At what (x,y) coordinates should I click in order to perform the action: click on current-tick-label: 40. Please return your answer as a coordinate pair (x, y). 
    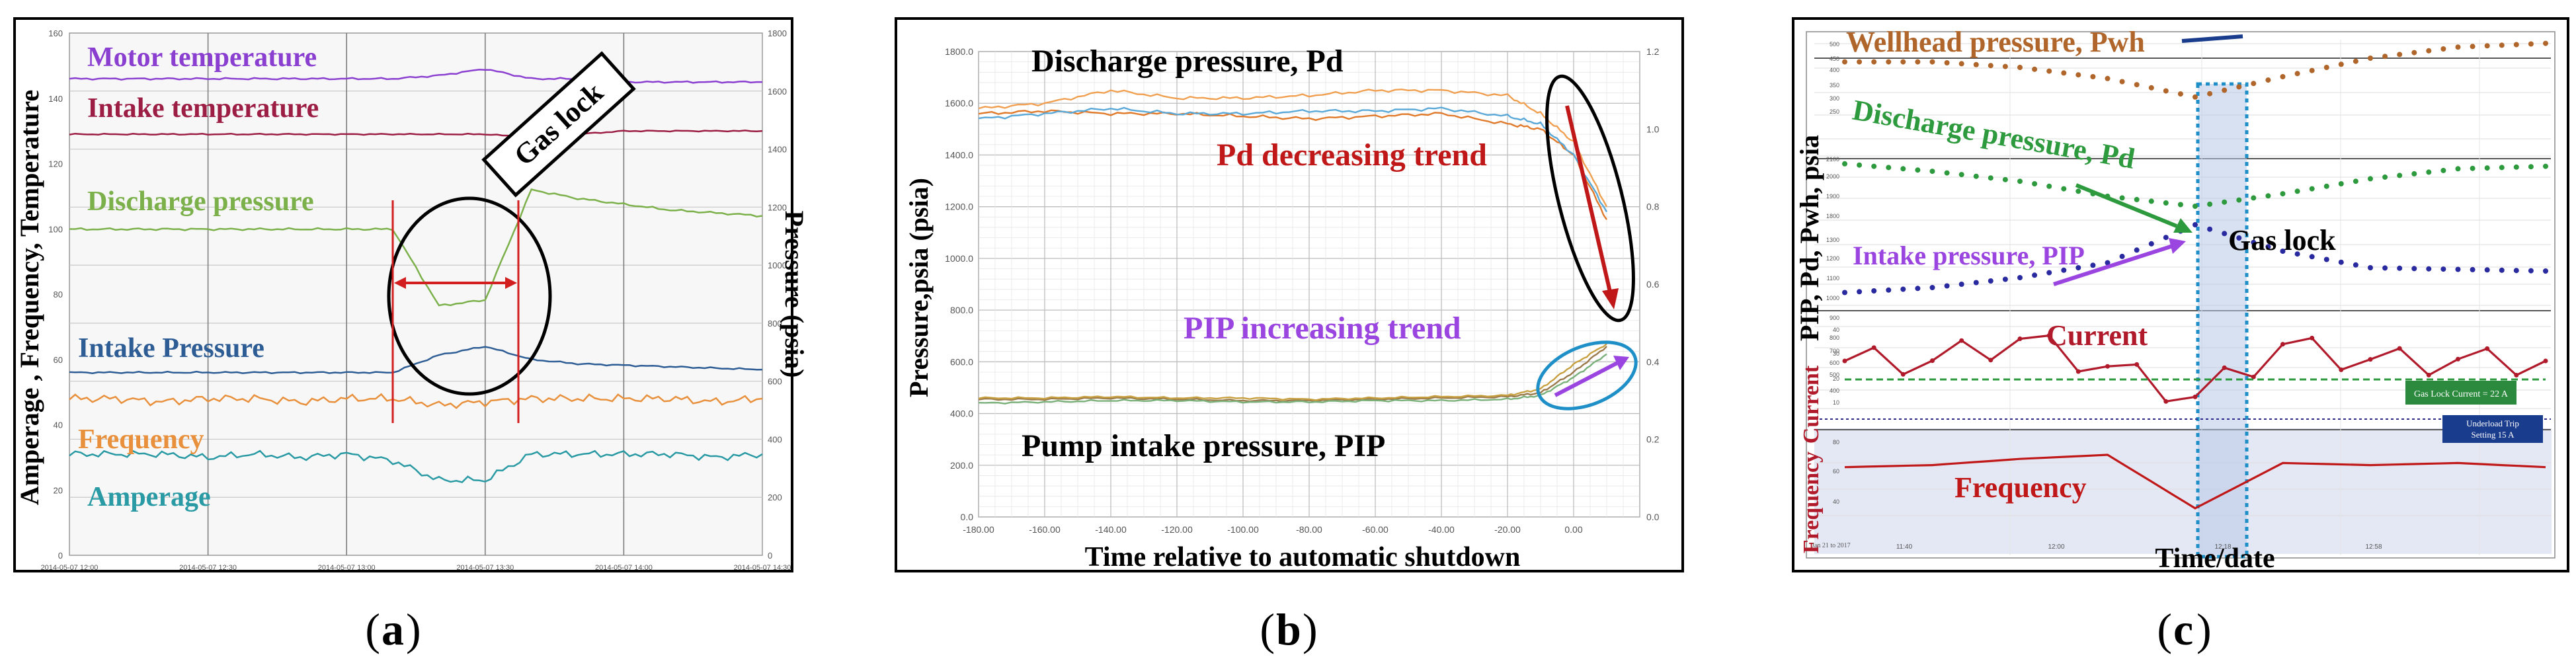
    Looking at the image, I should click on (1836, 330).